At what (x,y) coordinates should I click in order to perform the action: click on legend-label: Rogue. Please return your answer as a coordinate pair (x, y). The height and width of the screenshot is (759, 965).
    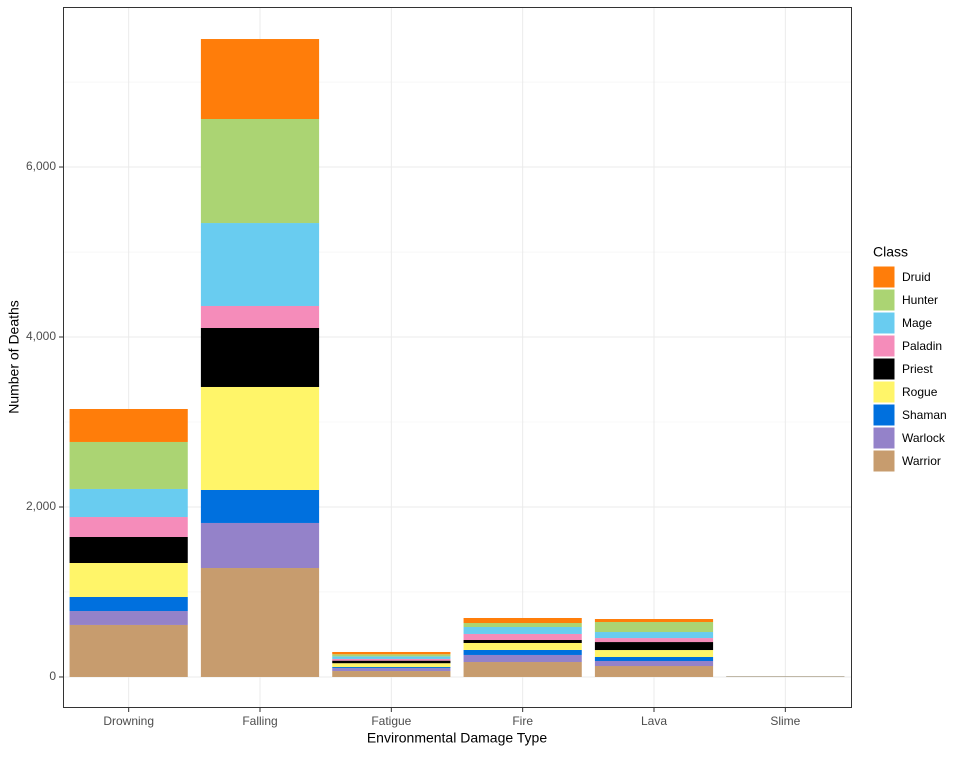
    Looking at the image, I should click on (920, 392).